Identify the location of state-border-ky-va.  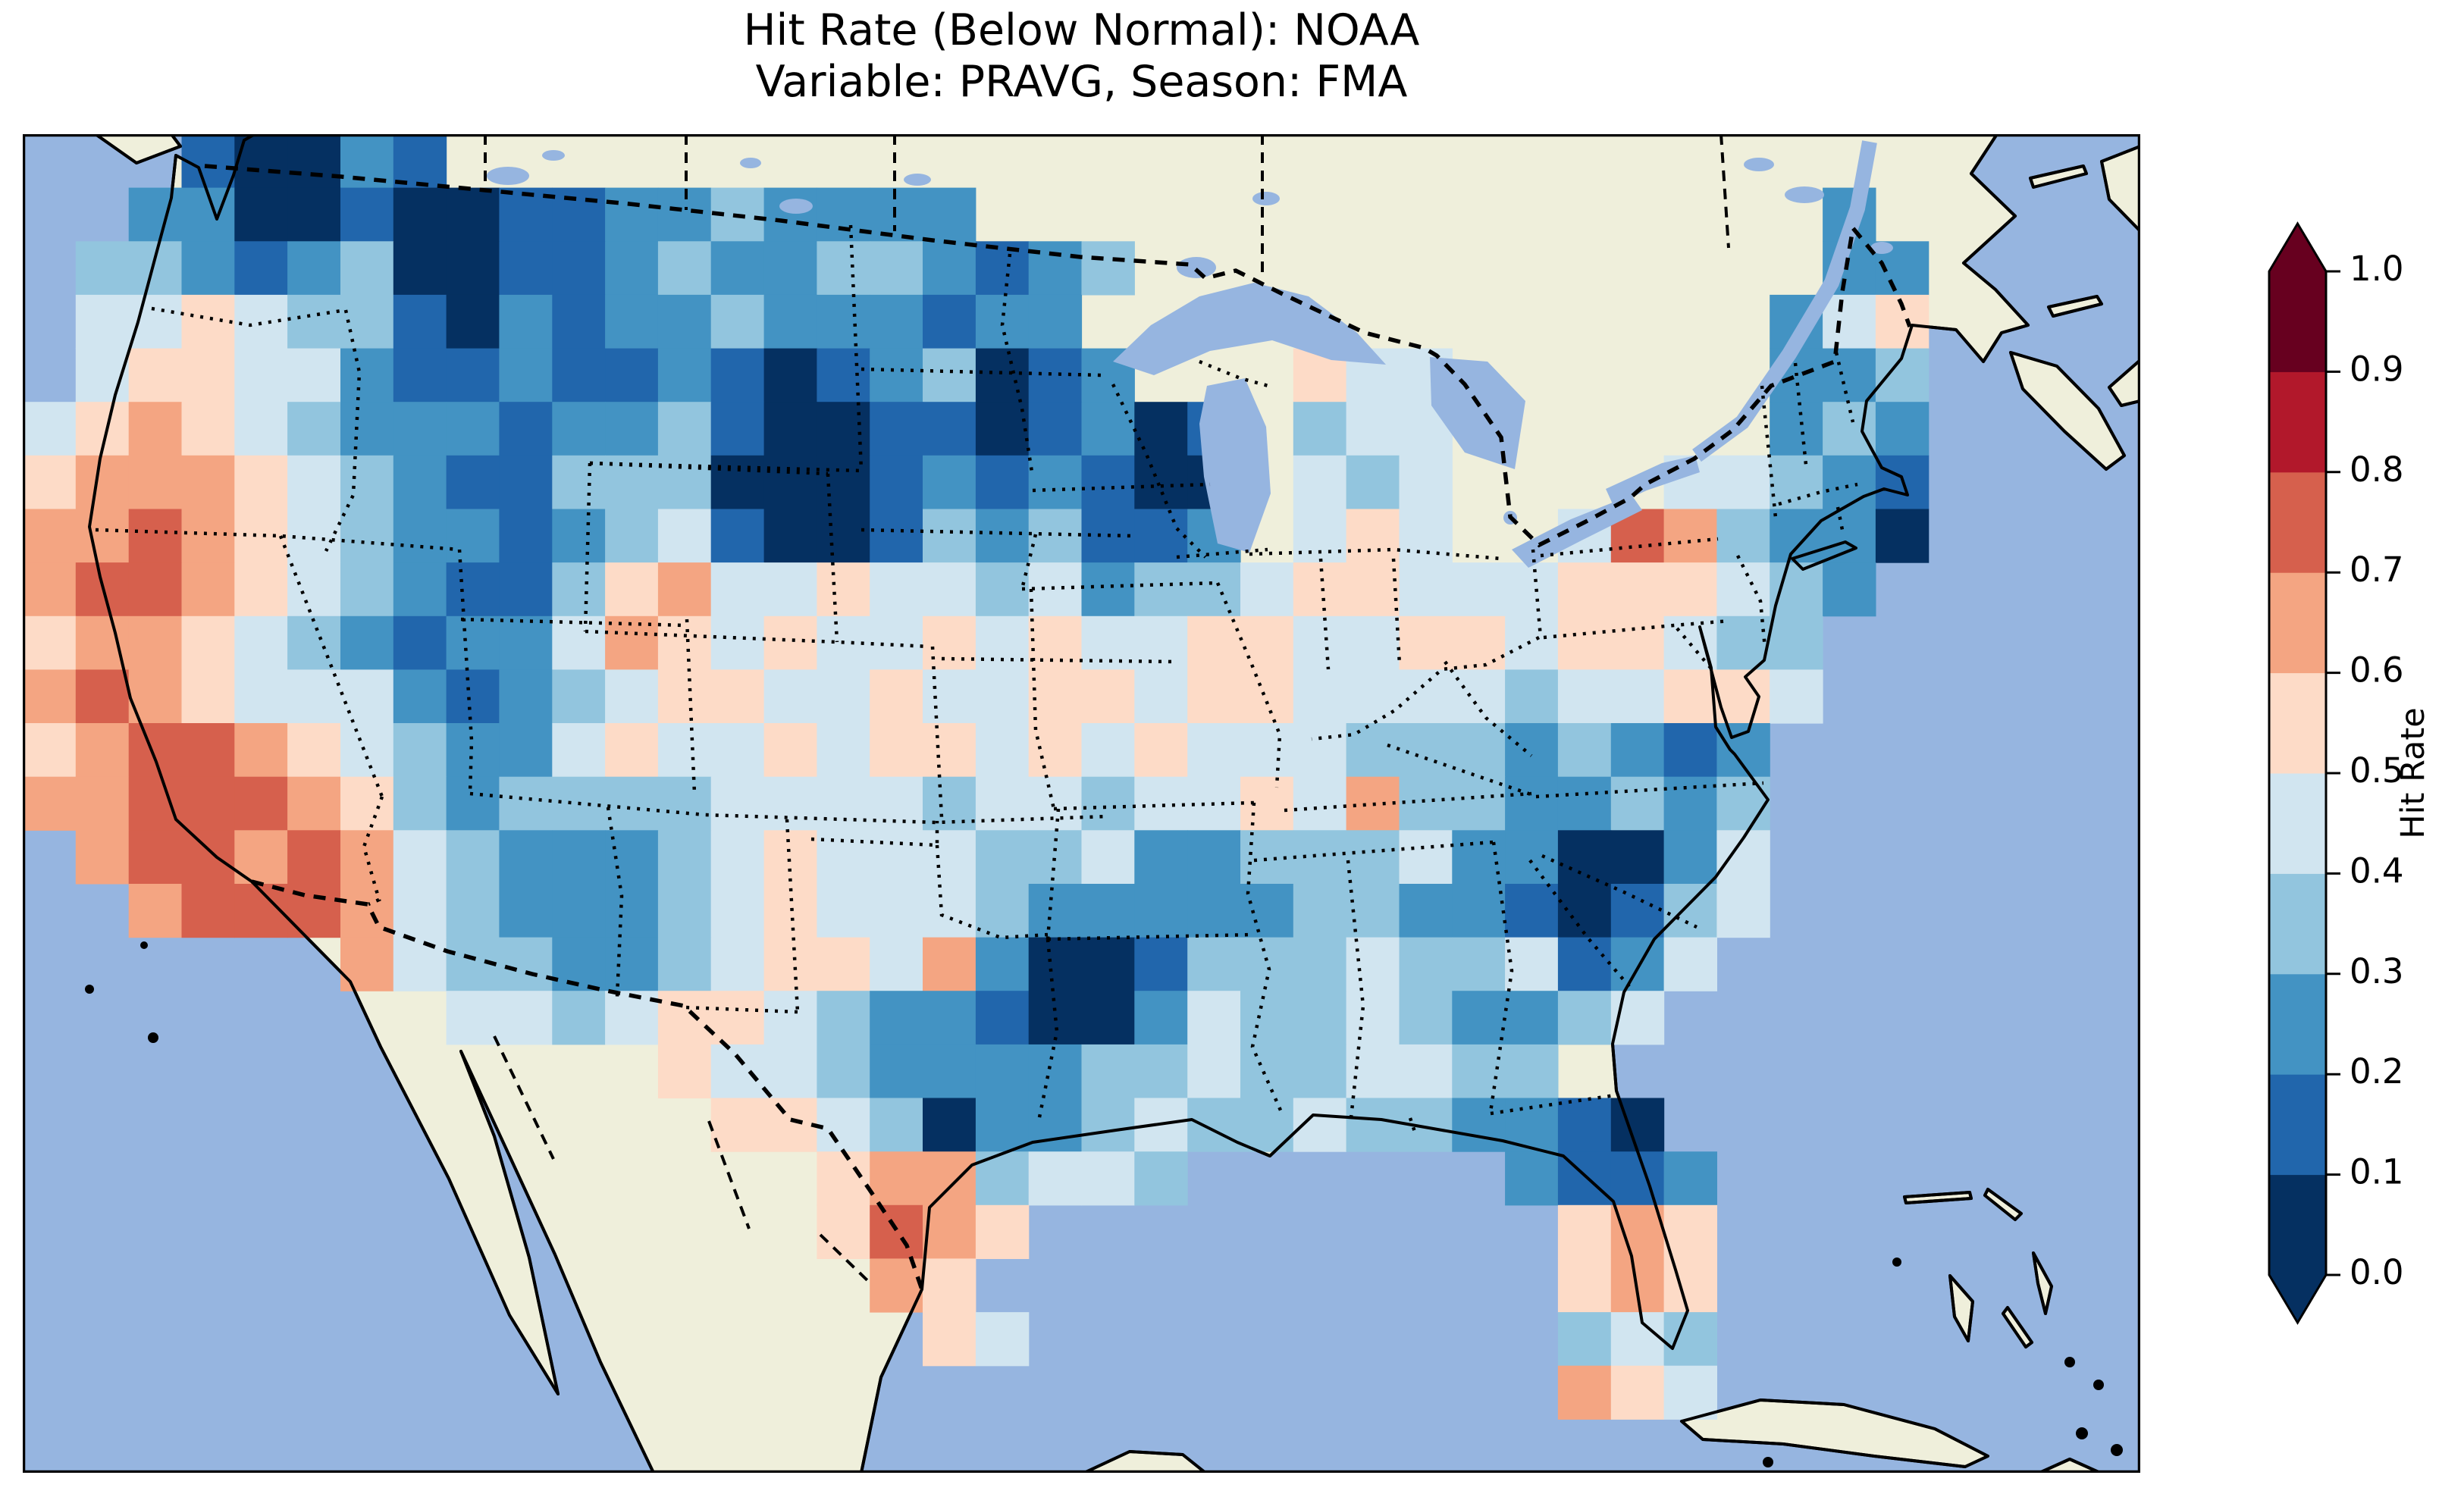
(1461, 770).